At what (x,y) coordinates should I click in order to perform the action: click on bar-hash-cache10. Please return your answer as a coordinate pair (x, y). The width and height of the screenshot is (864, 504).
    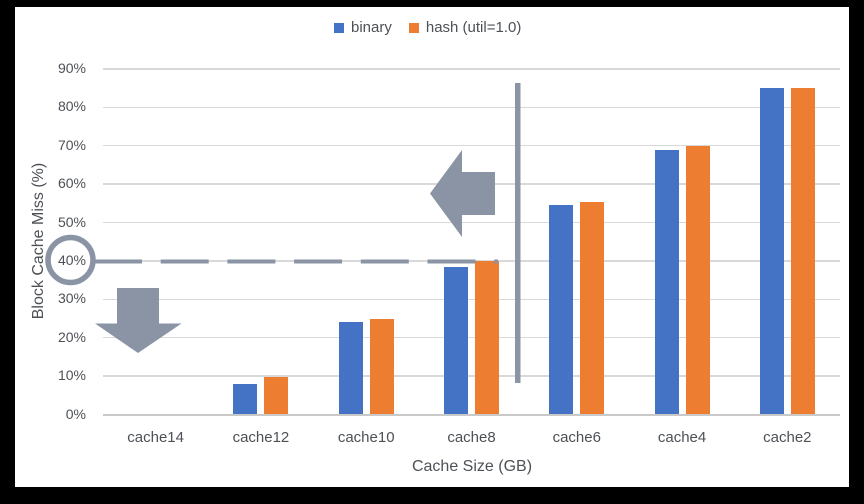
    Looking at the image, I should click on (381, 367).